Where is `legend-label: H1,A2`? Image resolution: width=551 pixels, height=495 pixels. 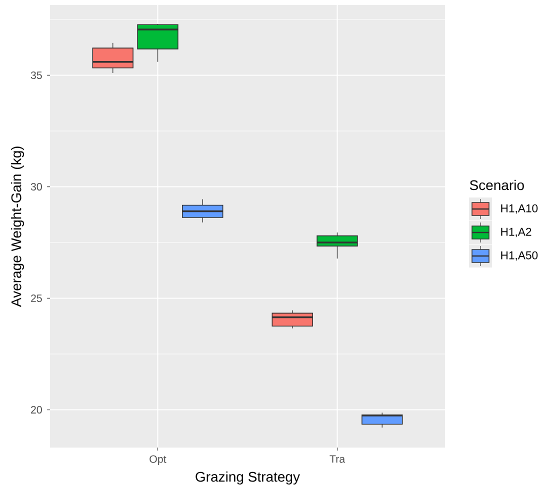
legend-label: H1,A2 is located at coordinates (516, 233).